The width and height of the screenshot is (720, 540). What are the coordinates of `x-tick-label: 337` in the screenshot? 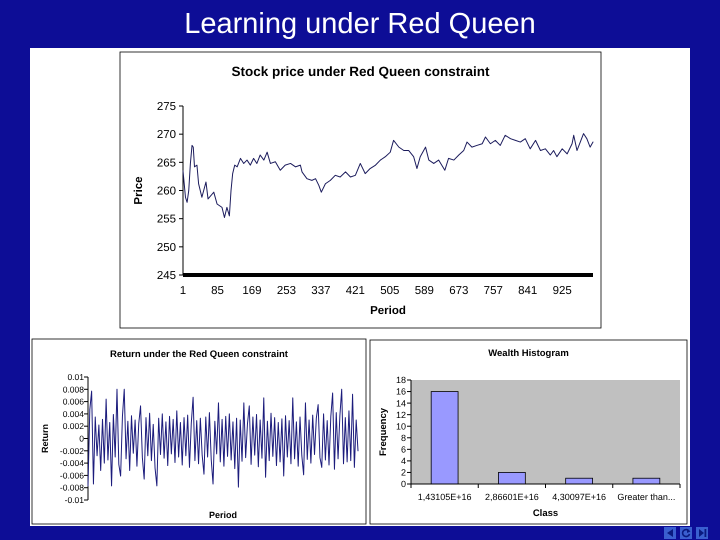 It's located at (320, 291).